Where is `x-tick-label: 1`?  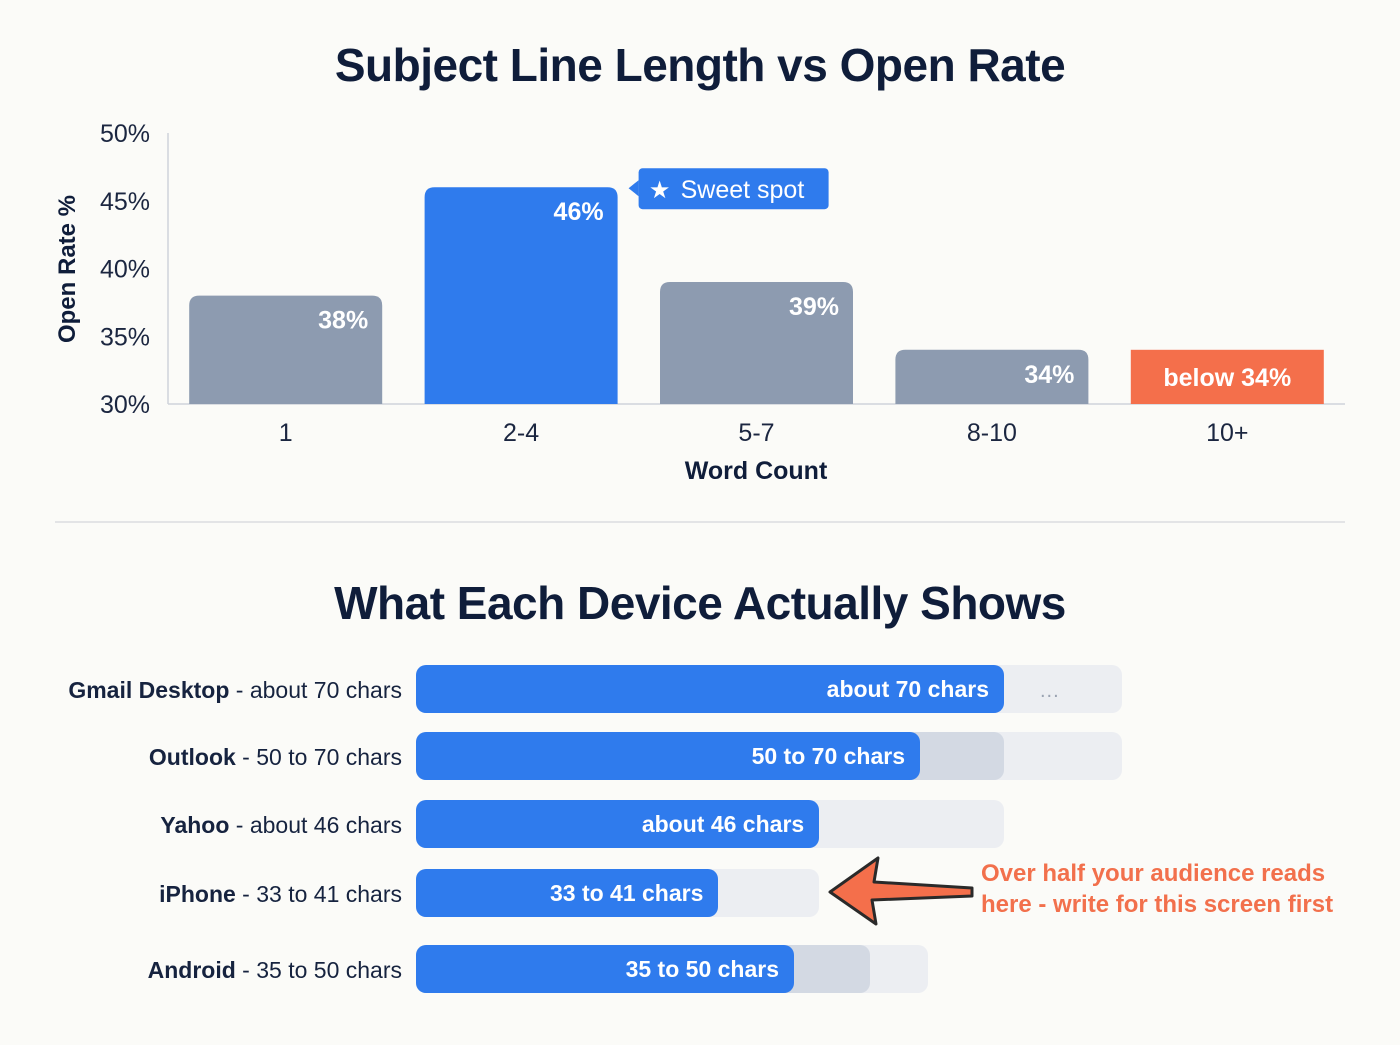 x-tick-label: 1 is located at coordinates (286, 433).